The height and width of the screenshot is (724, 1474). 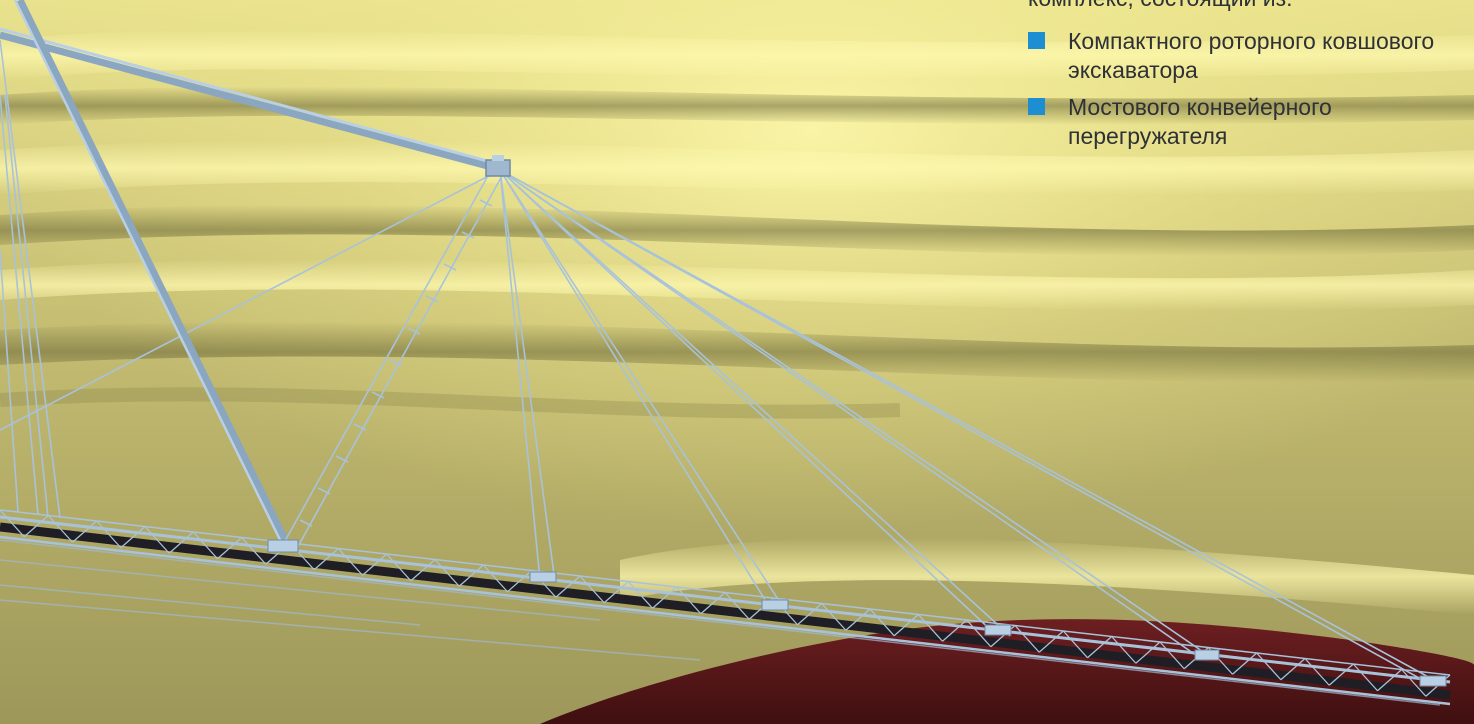 What do you see at coordinates (391, 362) in the screenshot?
I see `lattice-mast` at bounding box center [391, 362].